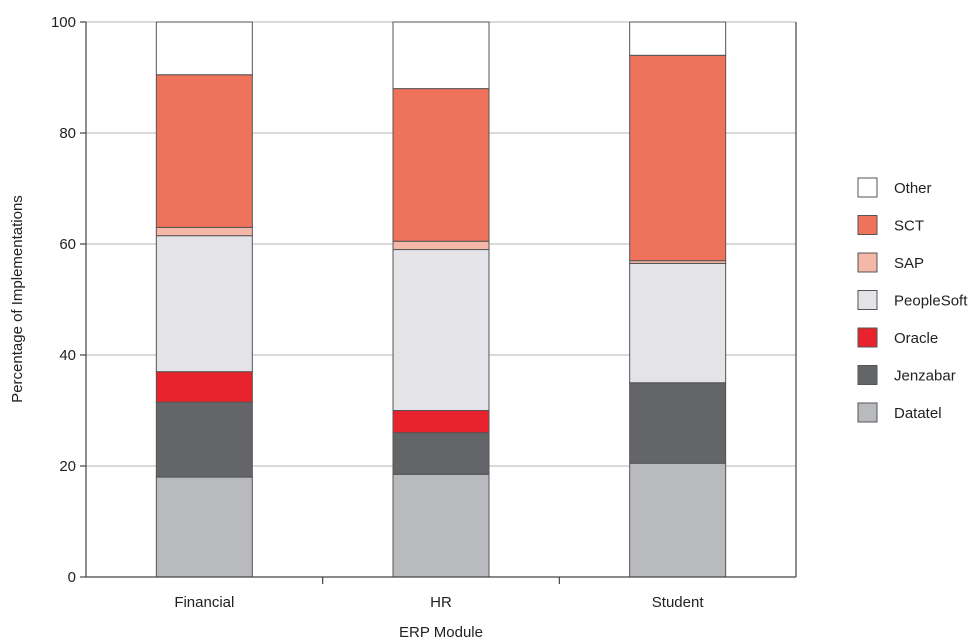  I want to click on y-tick-labels: 0 20 40 60 80 100, so click(63, 300).